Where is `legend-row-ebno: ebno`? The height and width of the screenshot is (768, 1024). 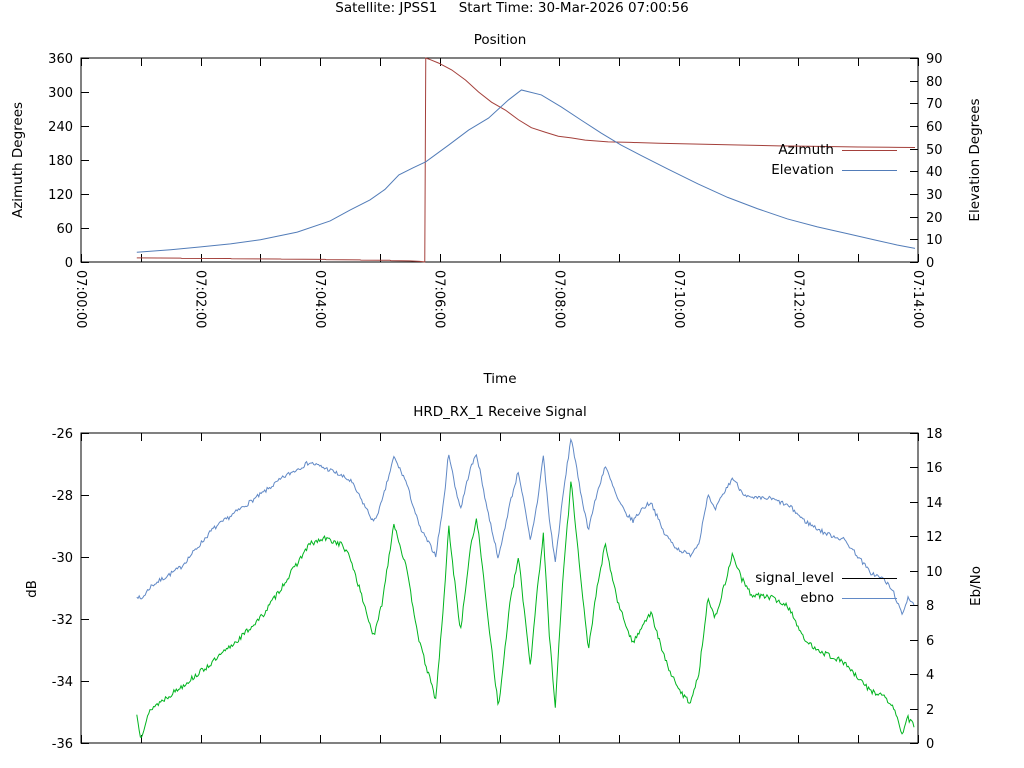 legend-row-ebno: ebno is located at coordinates (748, 598).